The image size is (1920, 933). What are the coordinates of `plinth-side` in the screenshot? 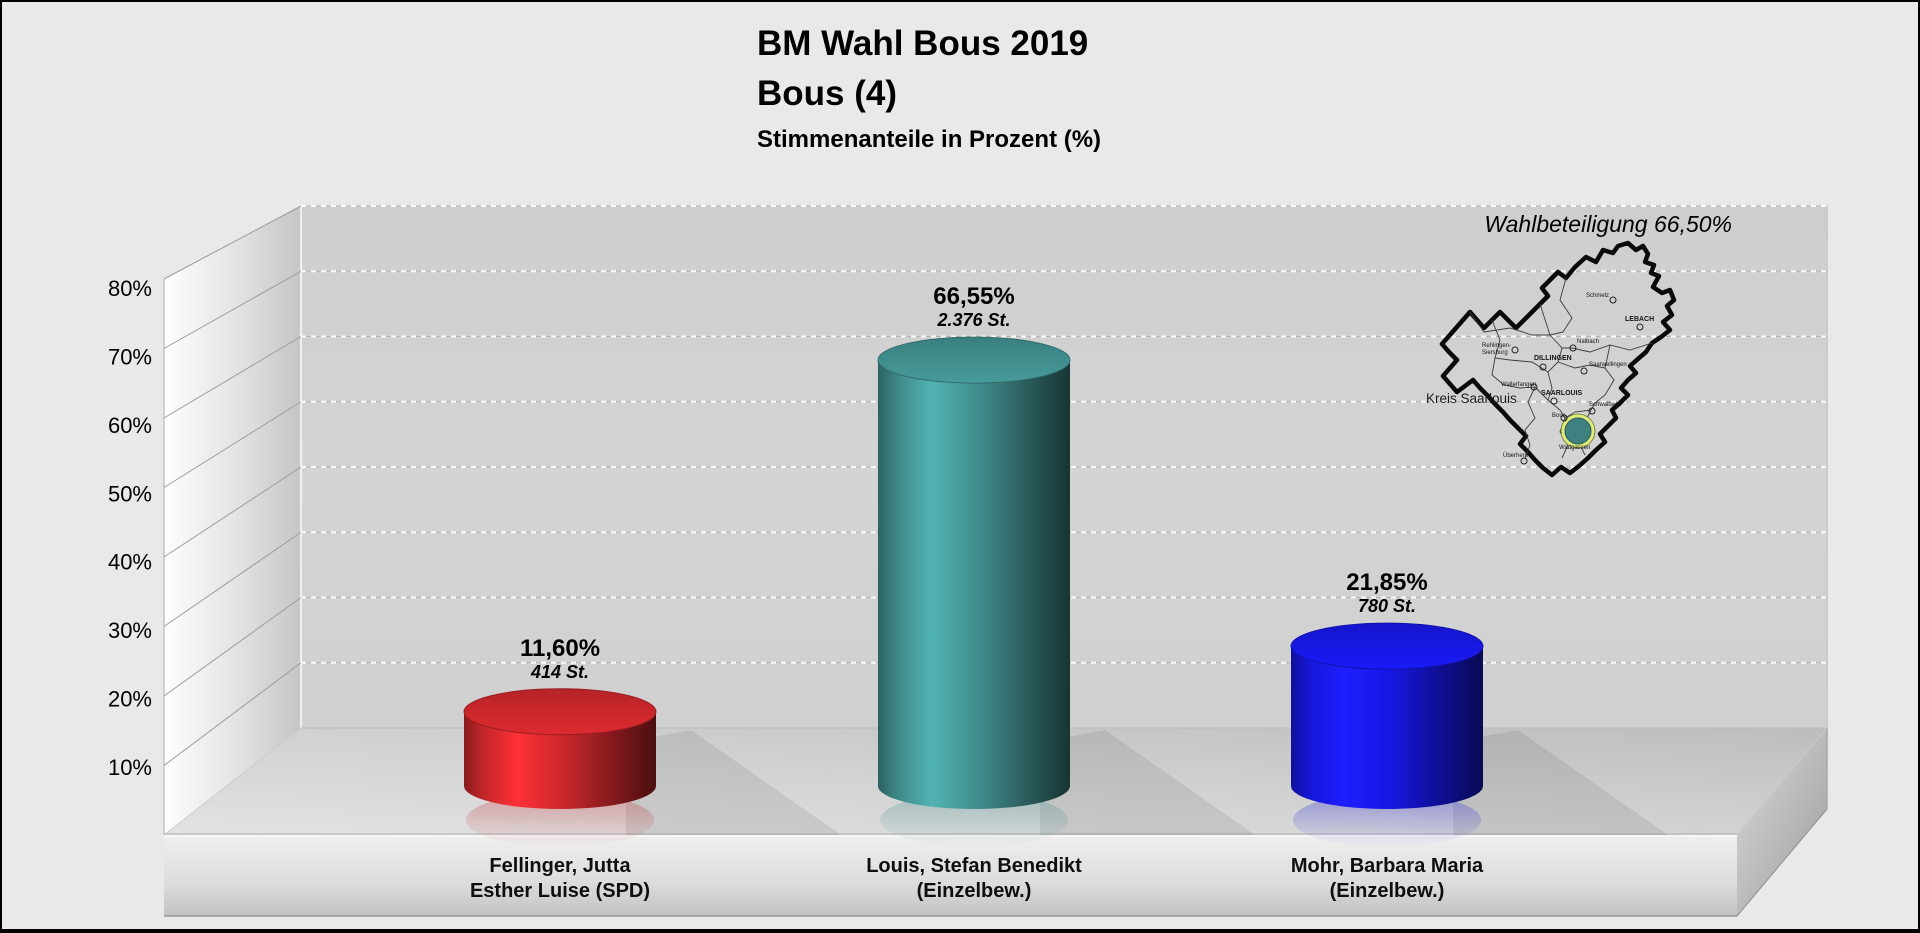 It's located at (1782, 822).